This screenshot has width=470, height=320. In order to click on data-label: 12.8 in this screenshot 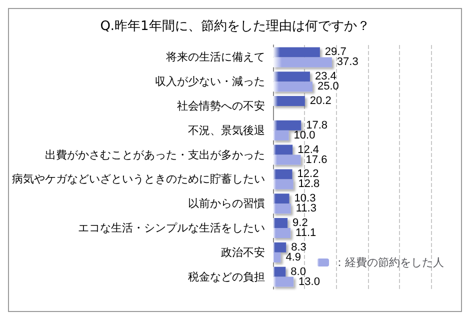, I will do `click(309, 184)`.